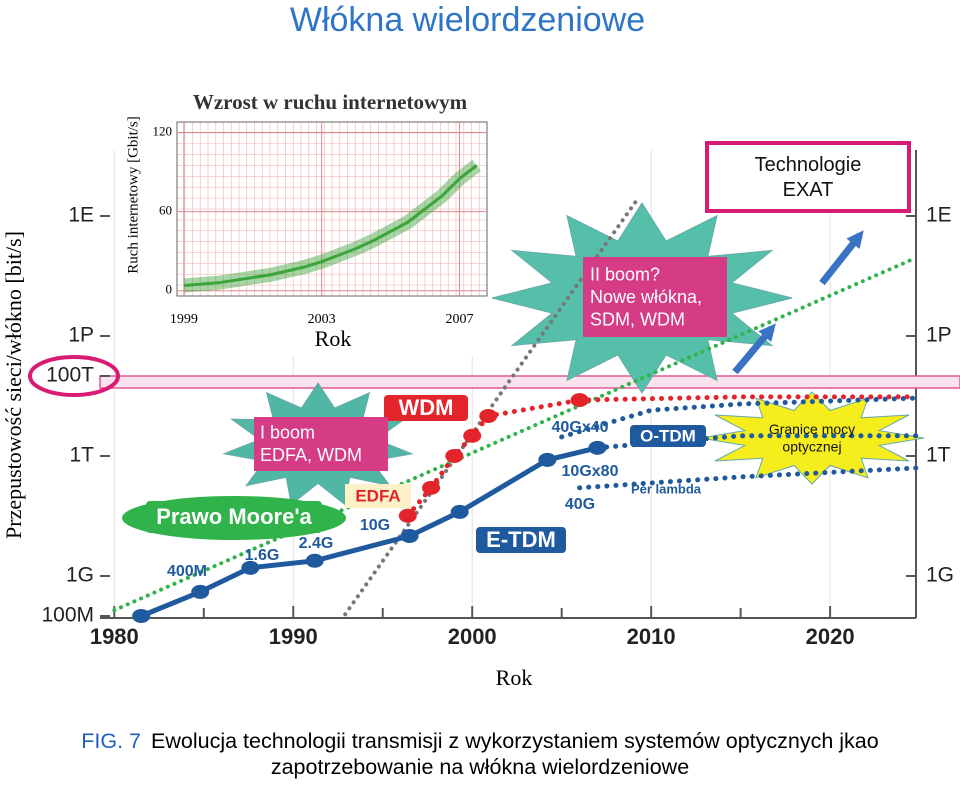 Image resolution: width=960 pixels, height=787 pixels. Describe the element at coordinates (529, 382) in the screenshot. I see `highlight-band` at that location.